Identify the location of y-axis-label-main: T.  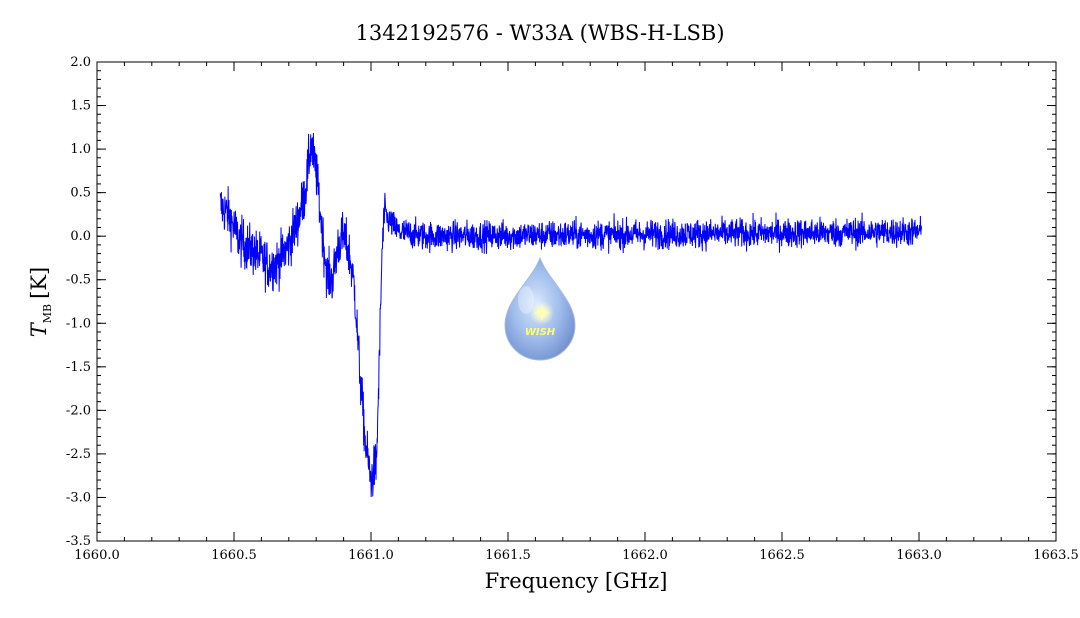
(39, 329).